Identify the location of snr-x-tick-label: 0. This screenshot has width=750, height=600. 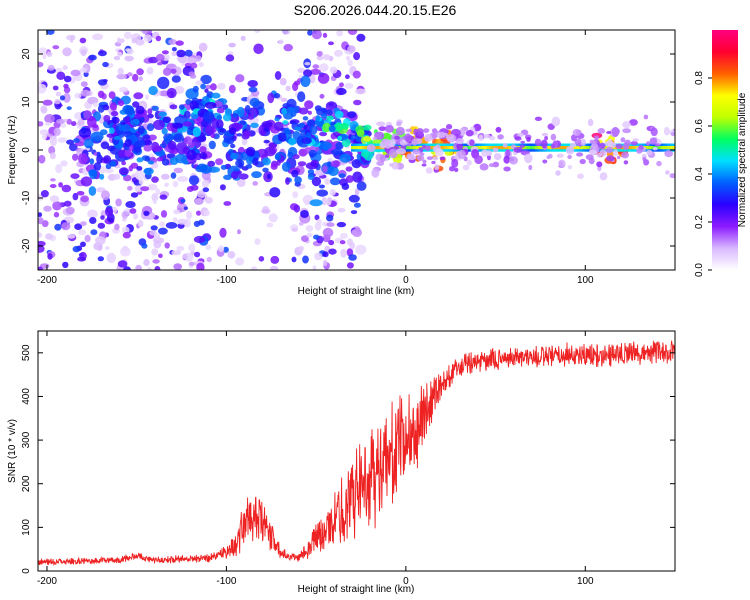
(406, 581).